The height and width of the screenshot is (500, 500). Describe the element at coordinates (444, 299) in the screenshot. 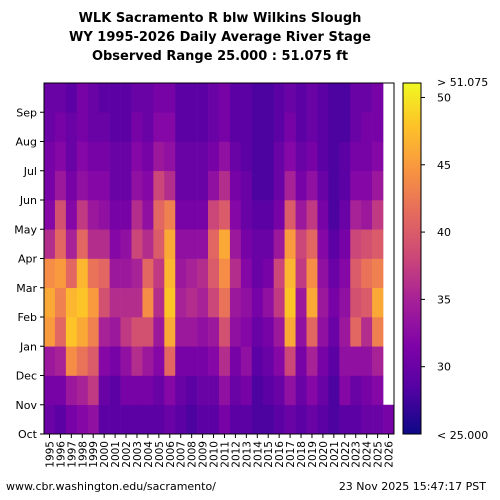

I see `colorbar-tick-label: 35` at that location.